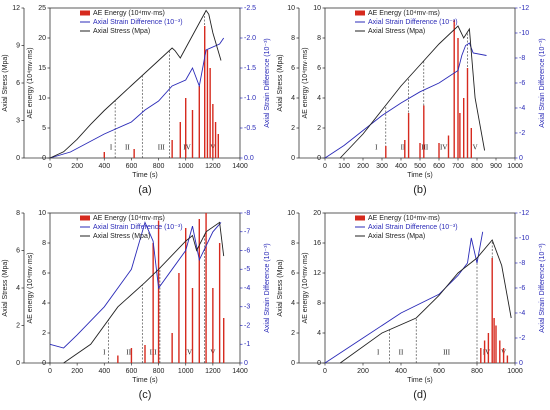  What do you see at coordinates (44, 303) in the screenshot?
I see `ae-tick-label: 4` at bounding box center [44, 303].